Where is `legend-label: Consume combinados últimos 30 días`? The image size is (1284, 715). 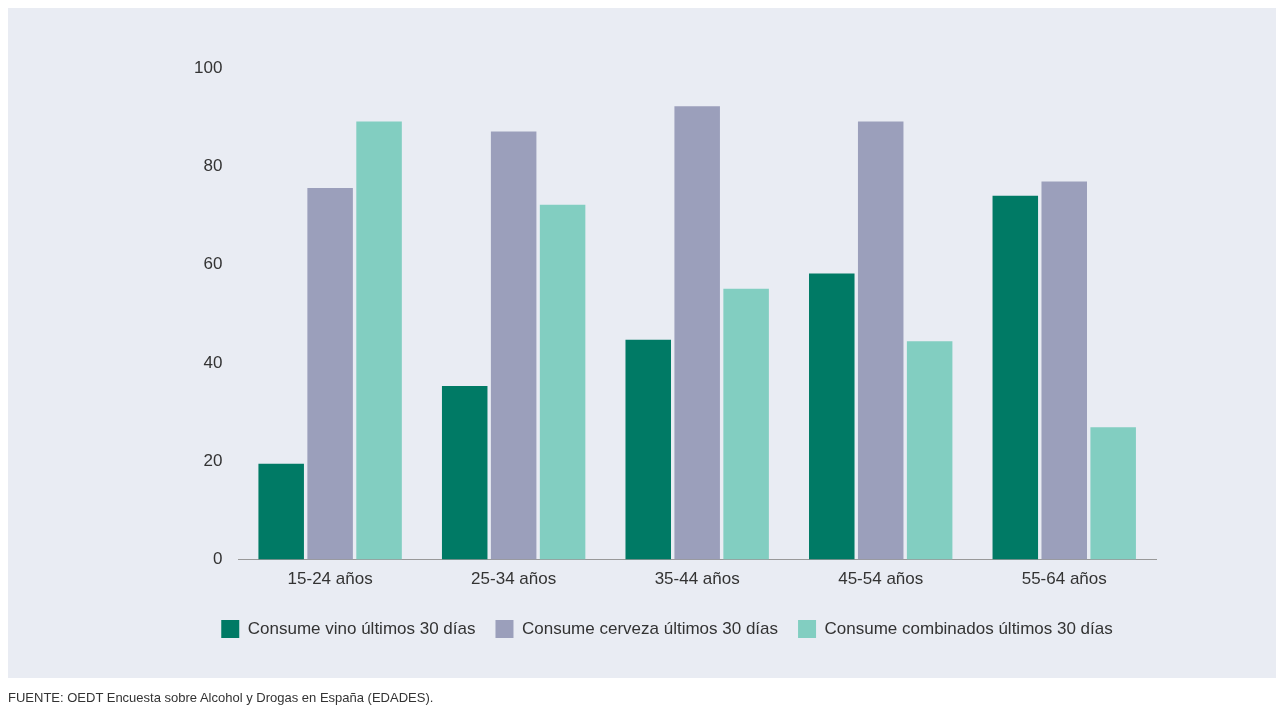
legend-label: Consume combinados últimos 30 días is located at coordinates (968, 628).